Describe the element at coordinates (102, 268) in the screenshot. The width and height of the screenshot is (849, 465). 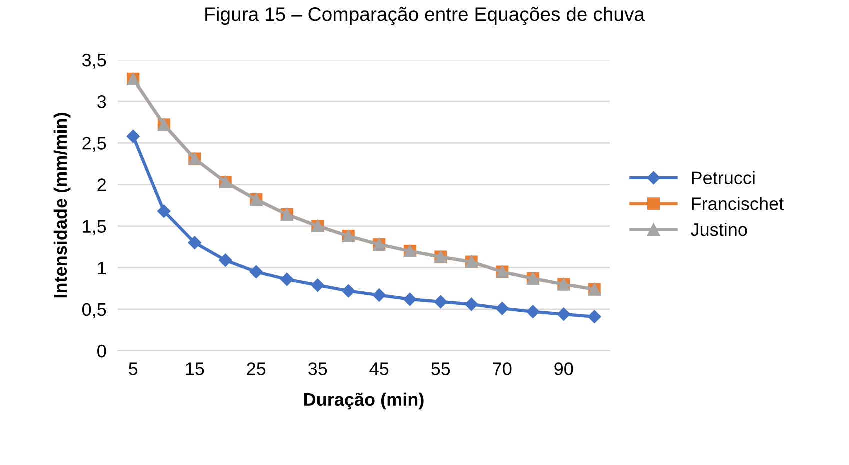
I see `y-tick-label: 1` at that location.